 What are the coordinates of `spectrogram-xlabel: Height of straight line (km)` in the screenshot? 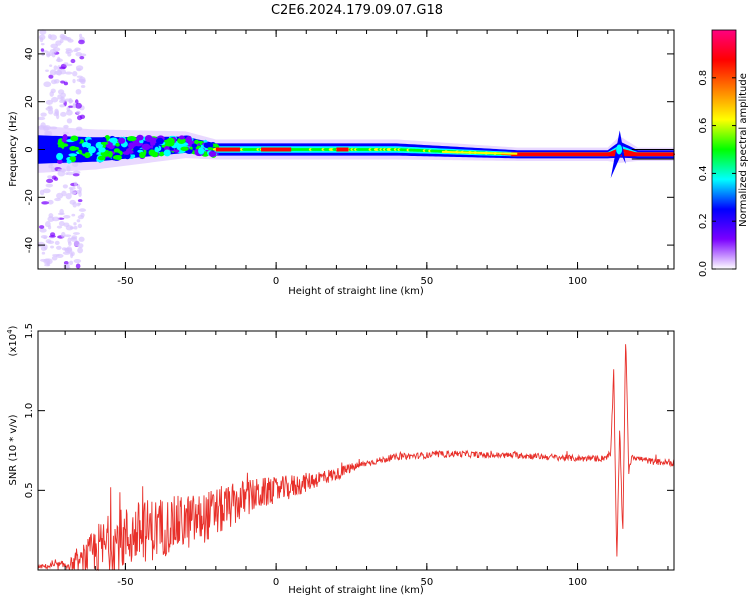 It's located at (356, 291).